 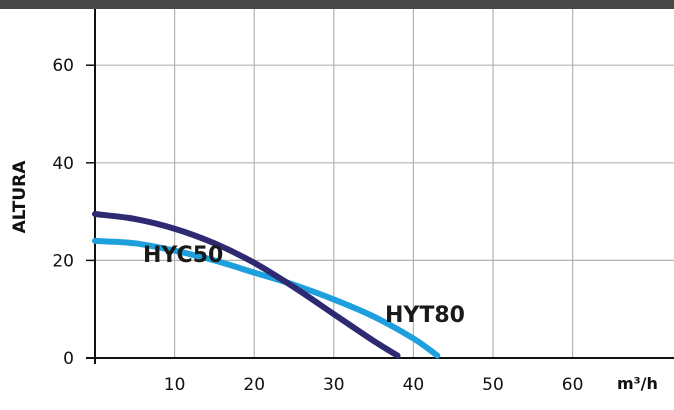 I want to click on x-tick-label: 40, so click(x=414, y=385).